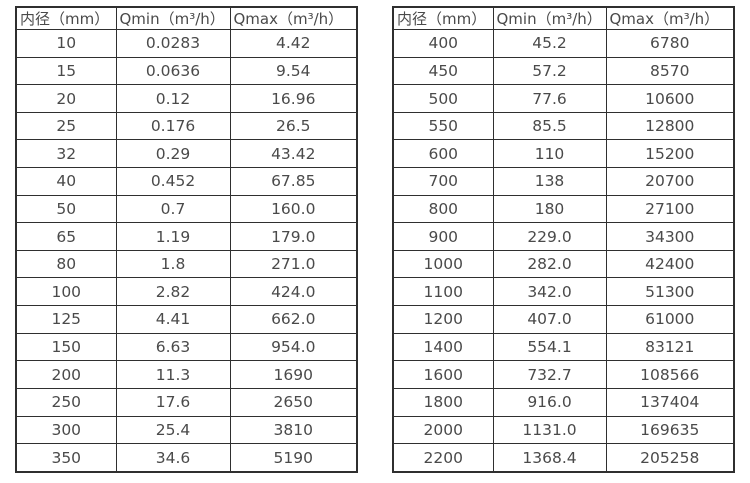 Image resolution: width=750 pixels, height=483 pixels. Describe the element at coordinates (66, 98) in the screenshot. I see `table-cell: 20` at that location.